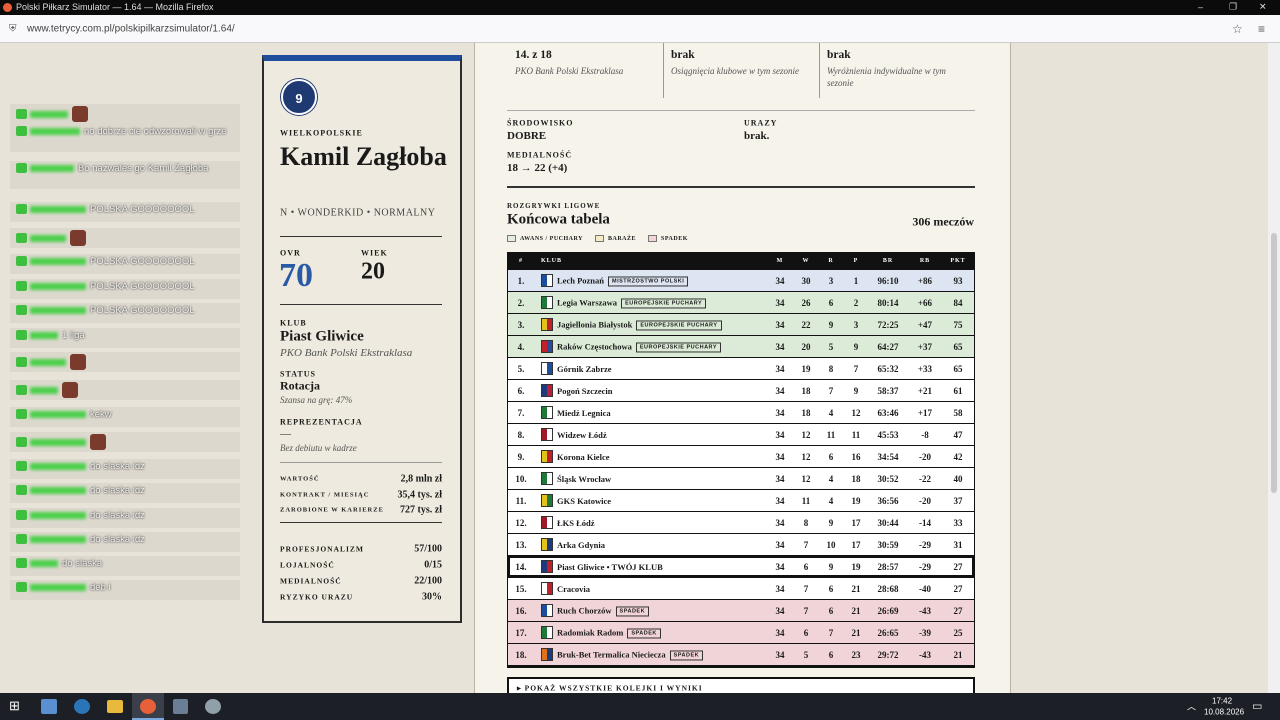 The height and width of the screenshot is (720, 1280). What do you see at coordinates (296, 275) in the screenshot?
I see `ovr: 70` at bounding box center [296, 275].